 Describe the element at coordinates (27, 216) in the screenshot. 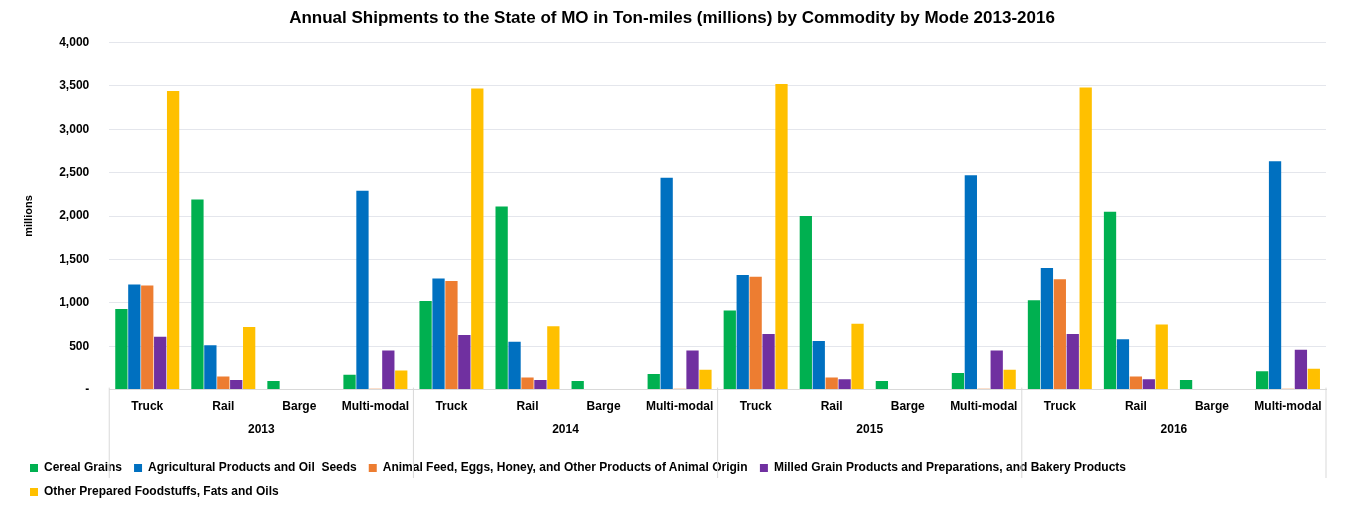

I see `y-axis-title: millions` at that location.